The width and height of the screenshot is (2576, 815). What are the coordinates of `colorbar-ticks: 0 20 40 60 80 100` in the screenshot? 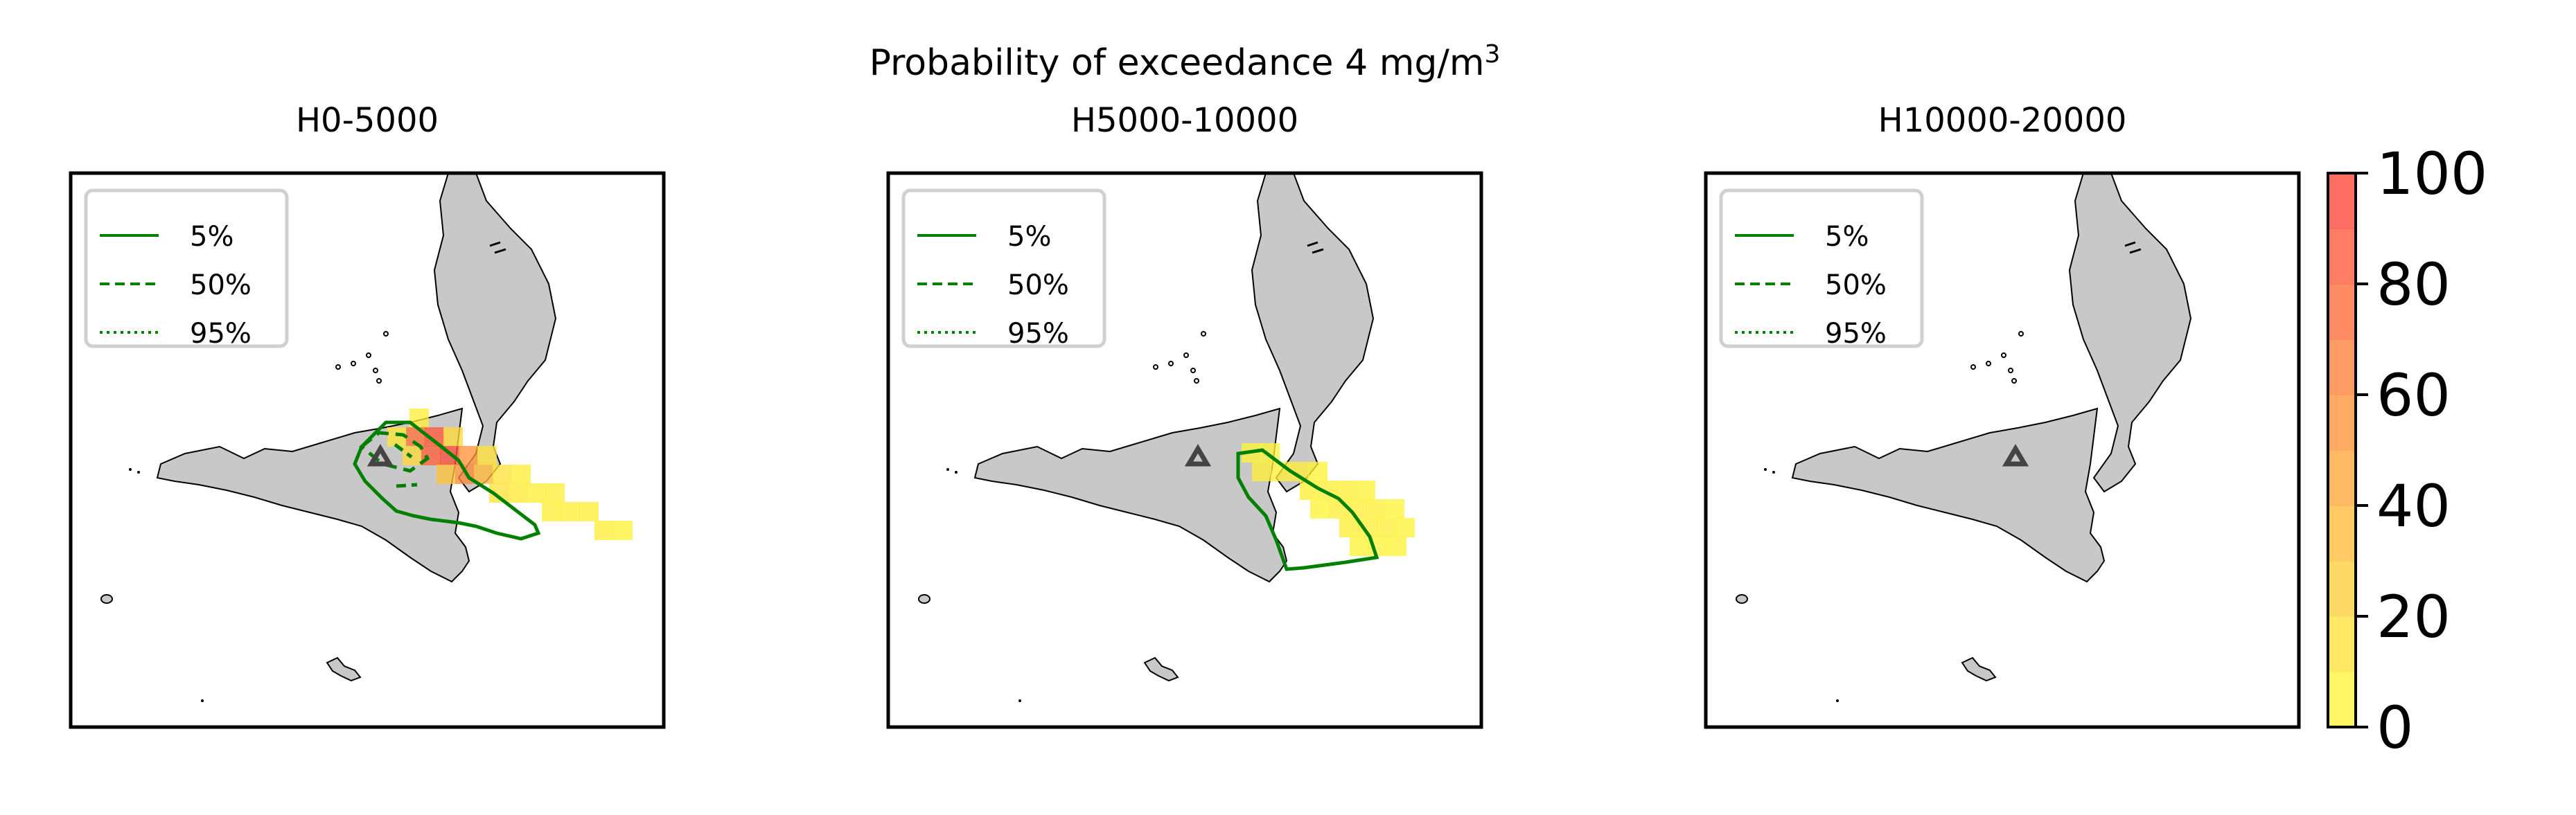 It's located at (2421, 451).